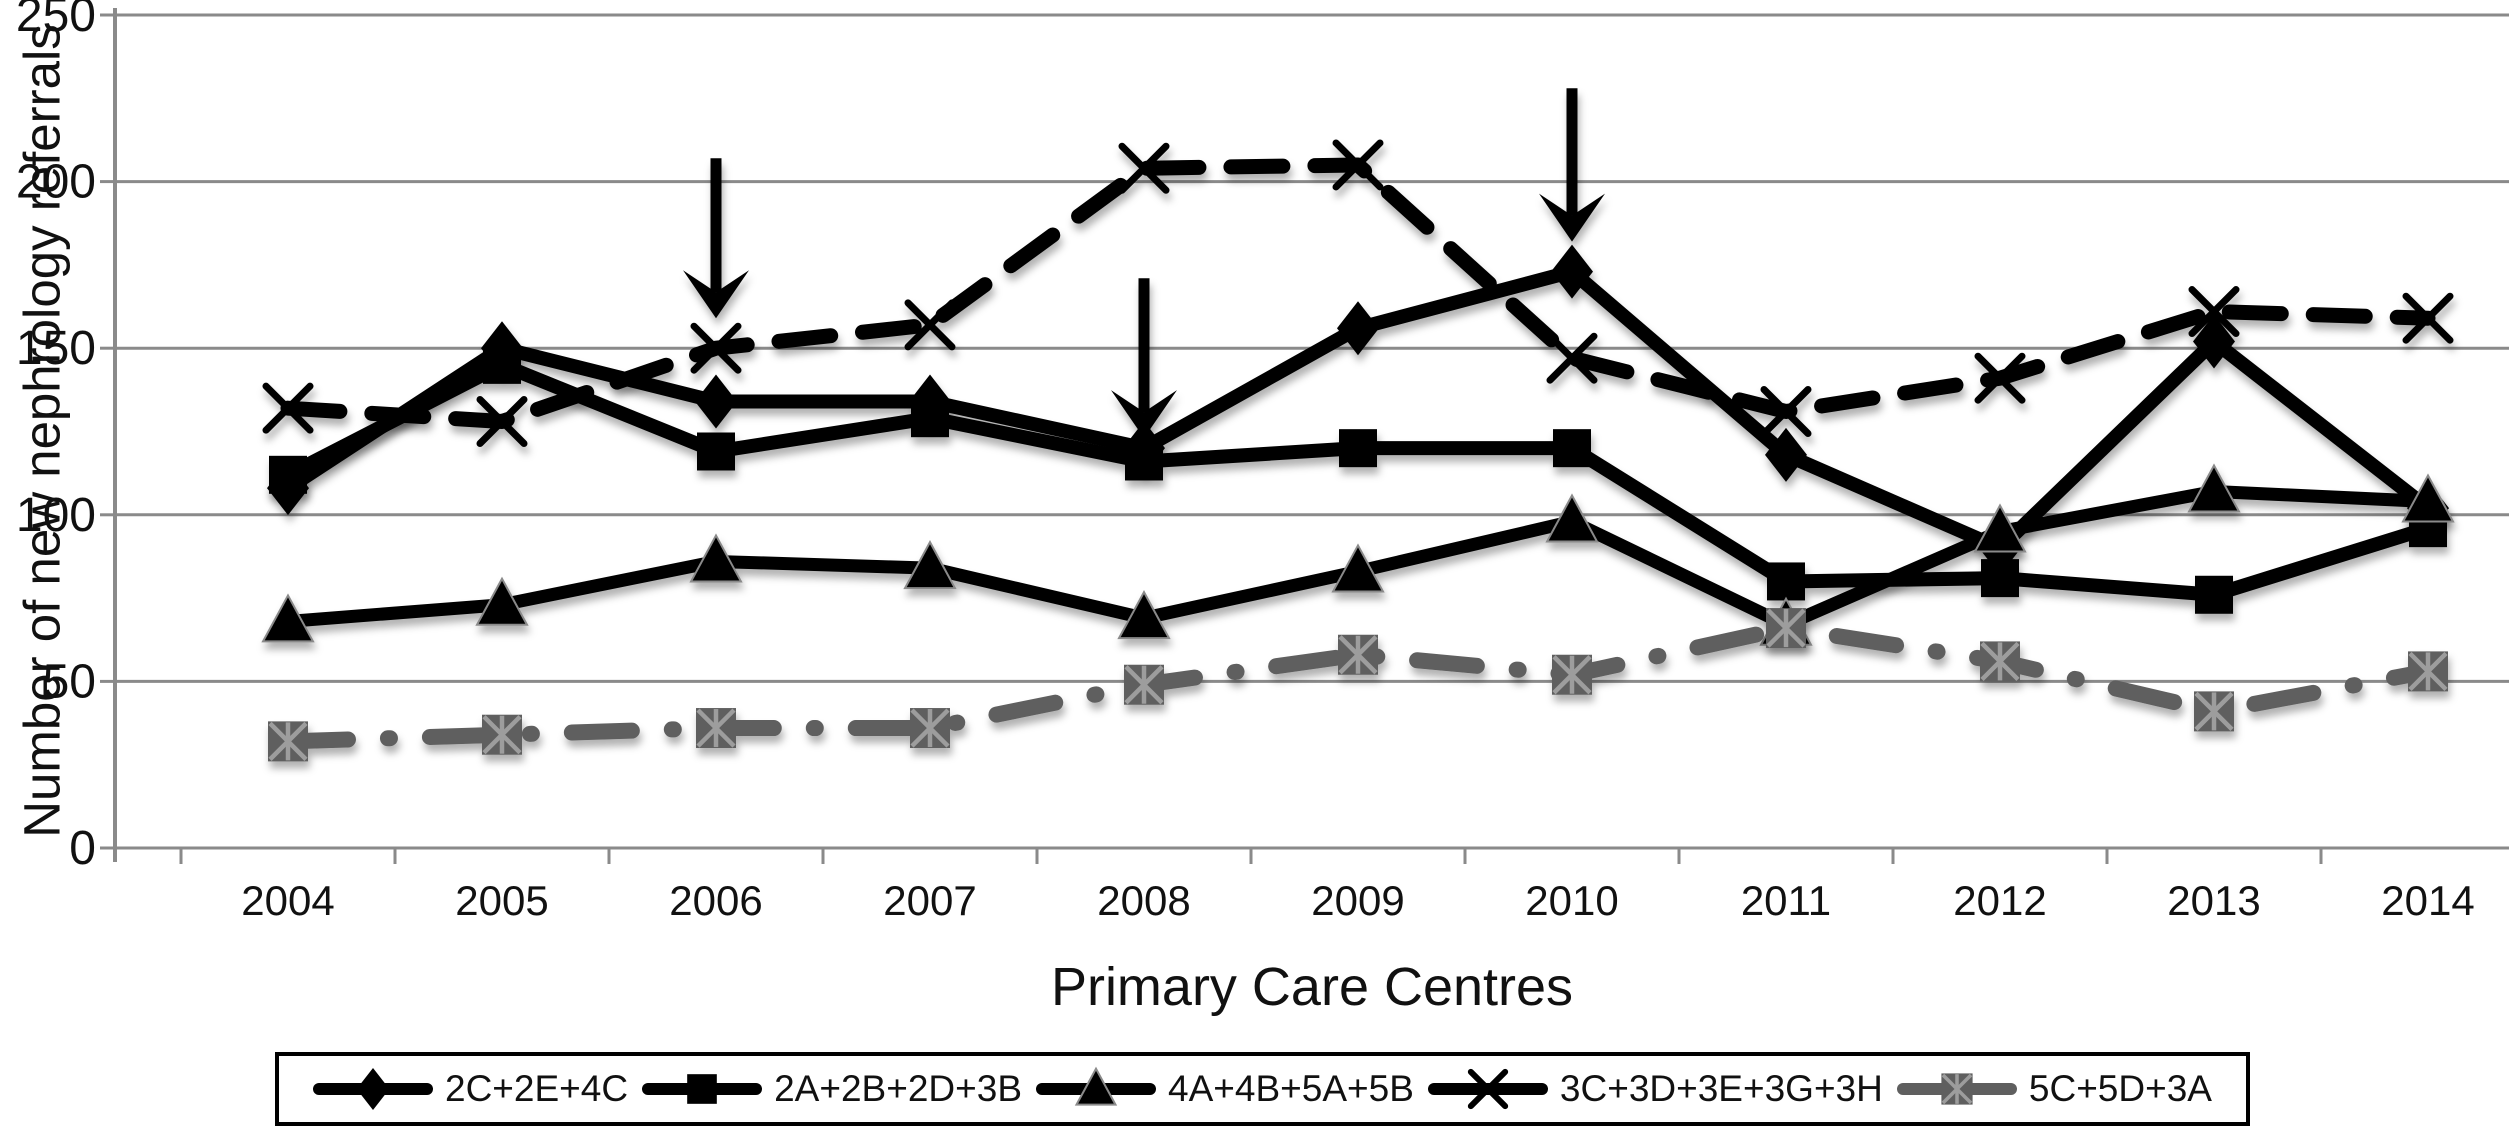 This screenshot has width=2509, height=1128. What do you see at coordinates (1786, 900) in the screenshot?
I see `x-tick-label: 2011` at bounding box center [1786, 900].